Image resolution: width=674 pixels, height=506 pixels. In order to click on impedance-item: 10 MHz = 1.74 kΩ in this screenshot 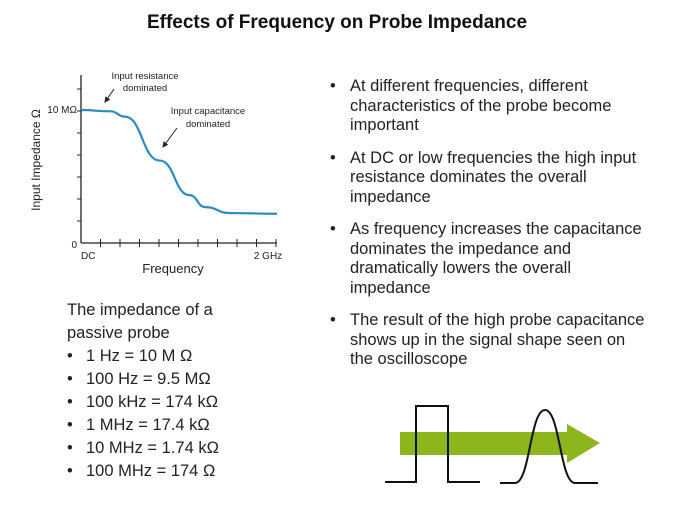, I will do `click(162, 448)`.